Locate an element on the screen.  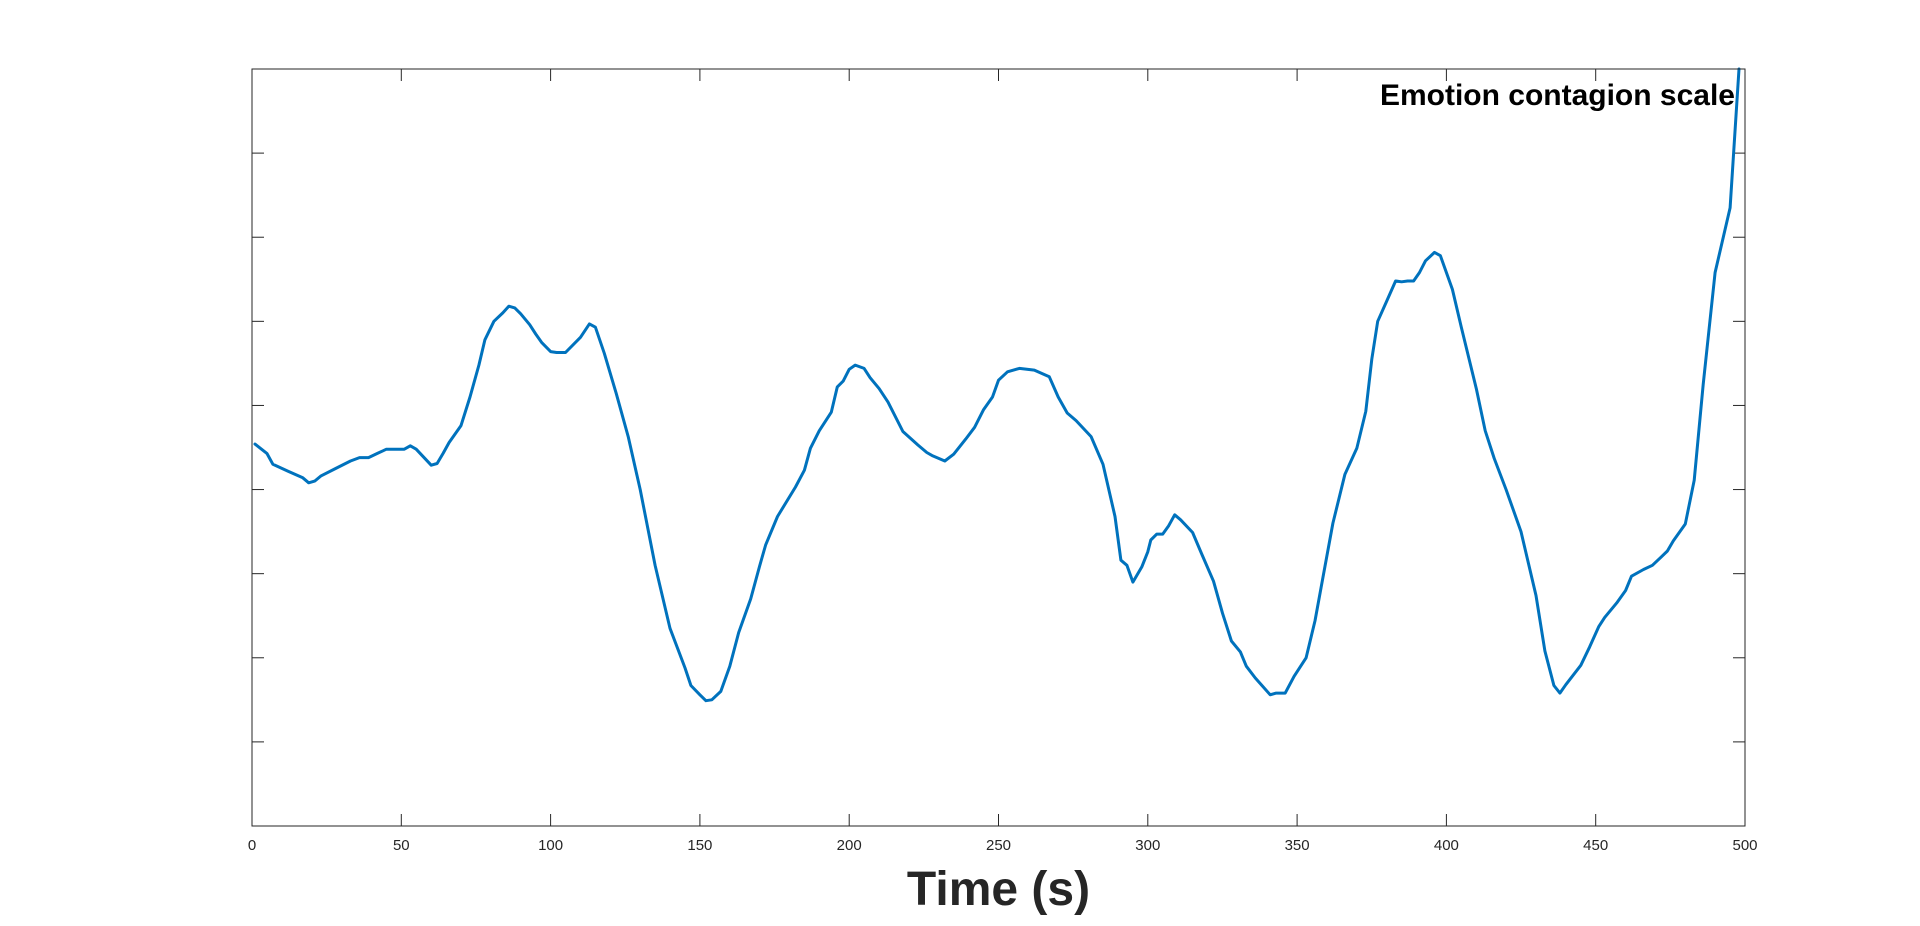
x-tick-label: 500 is located at coordinates (1744, 845).